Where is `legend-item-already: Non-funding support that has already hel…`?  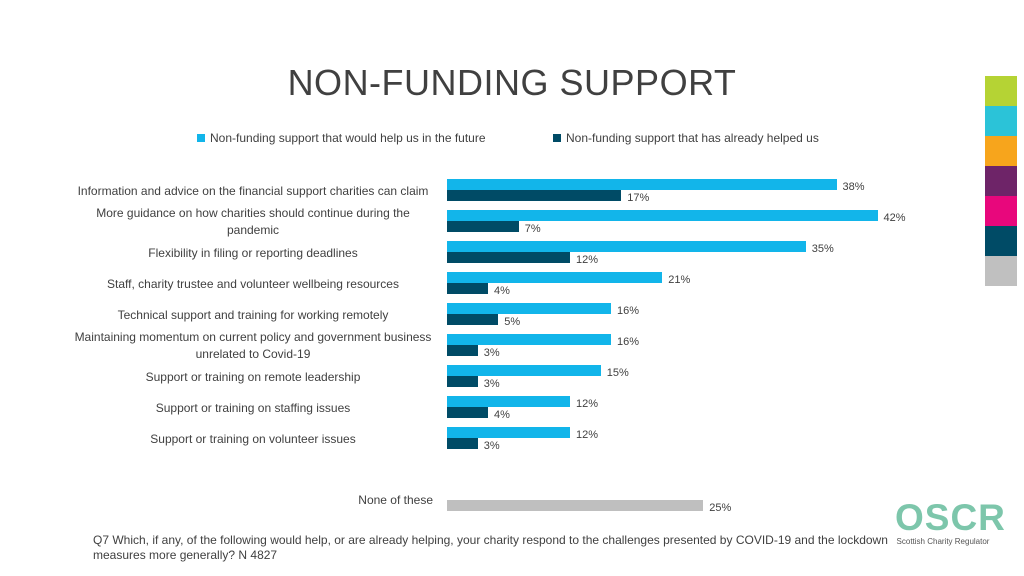 legend-item-already: Non-funding support that has already hel… is located at coordinates (686, 138).